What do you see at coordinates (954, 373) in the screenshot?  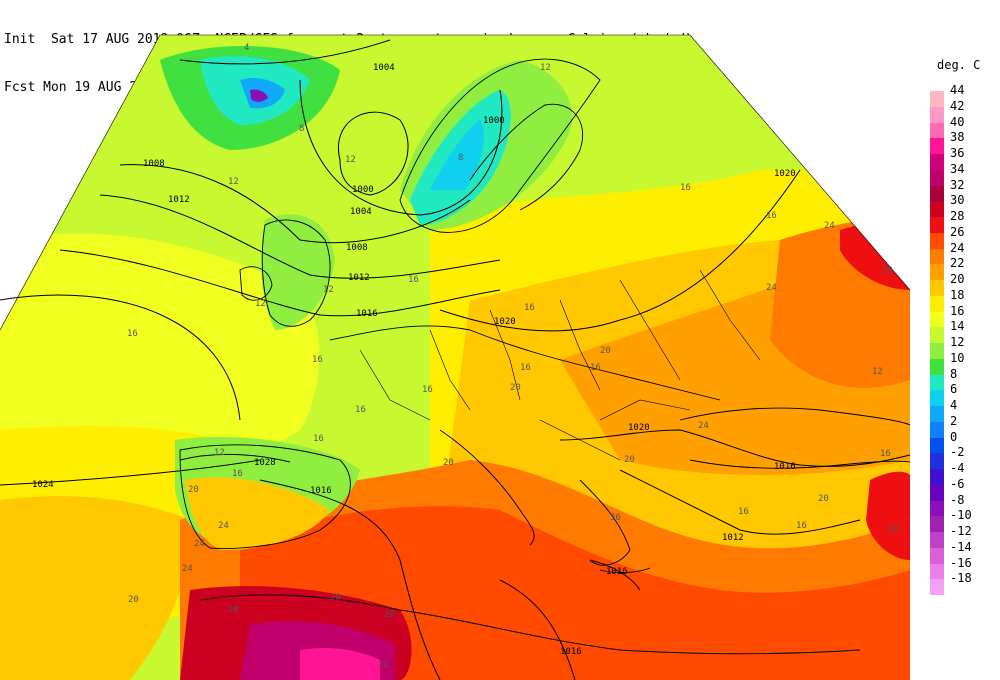 I see `legend-label: 8` at bounding box center [954, 373].